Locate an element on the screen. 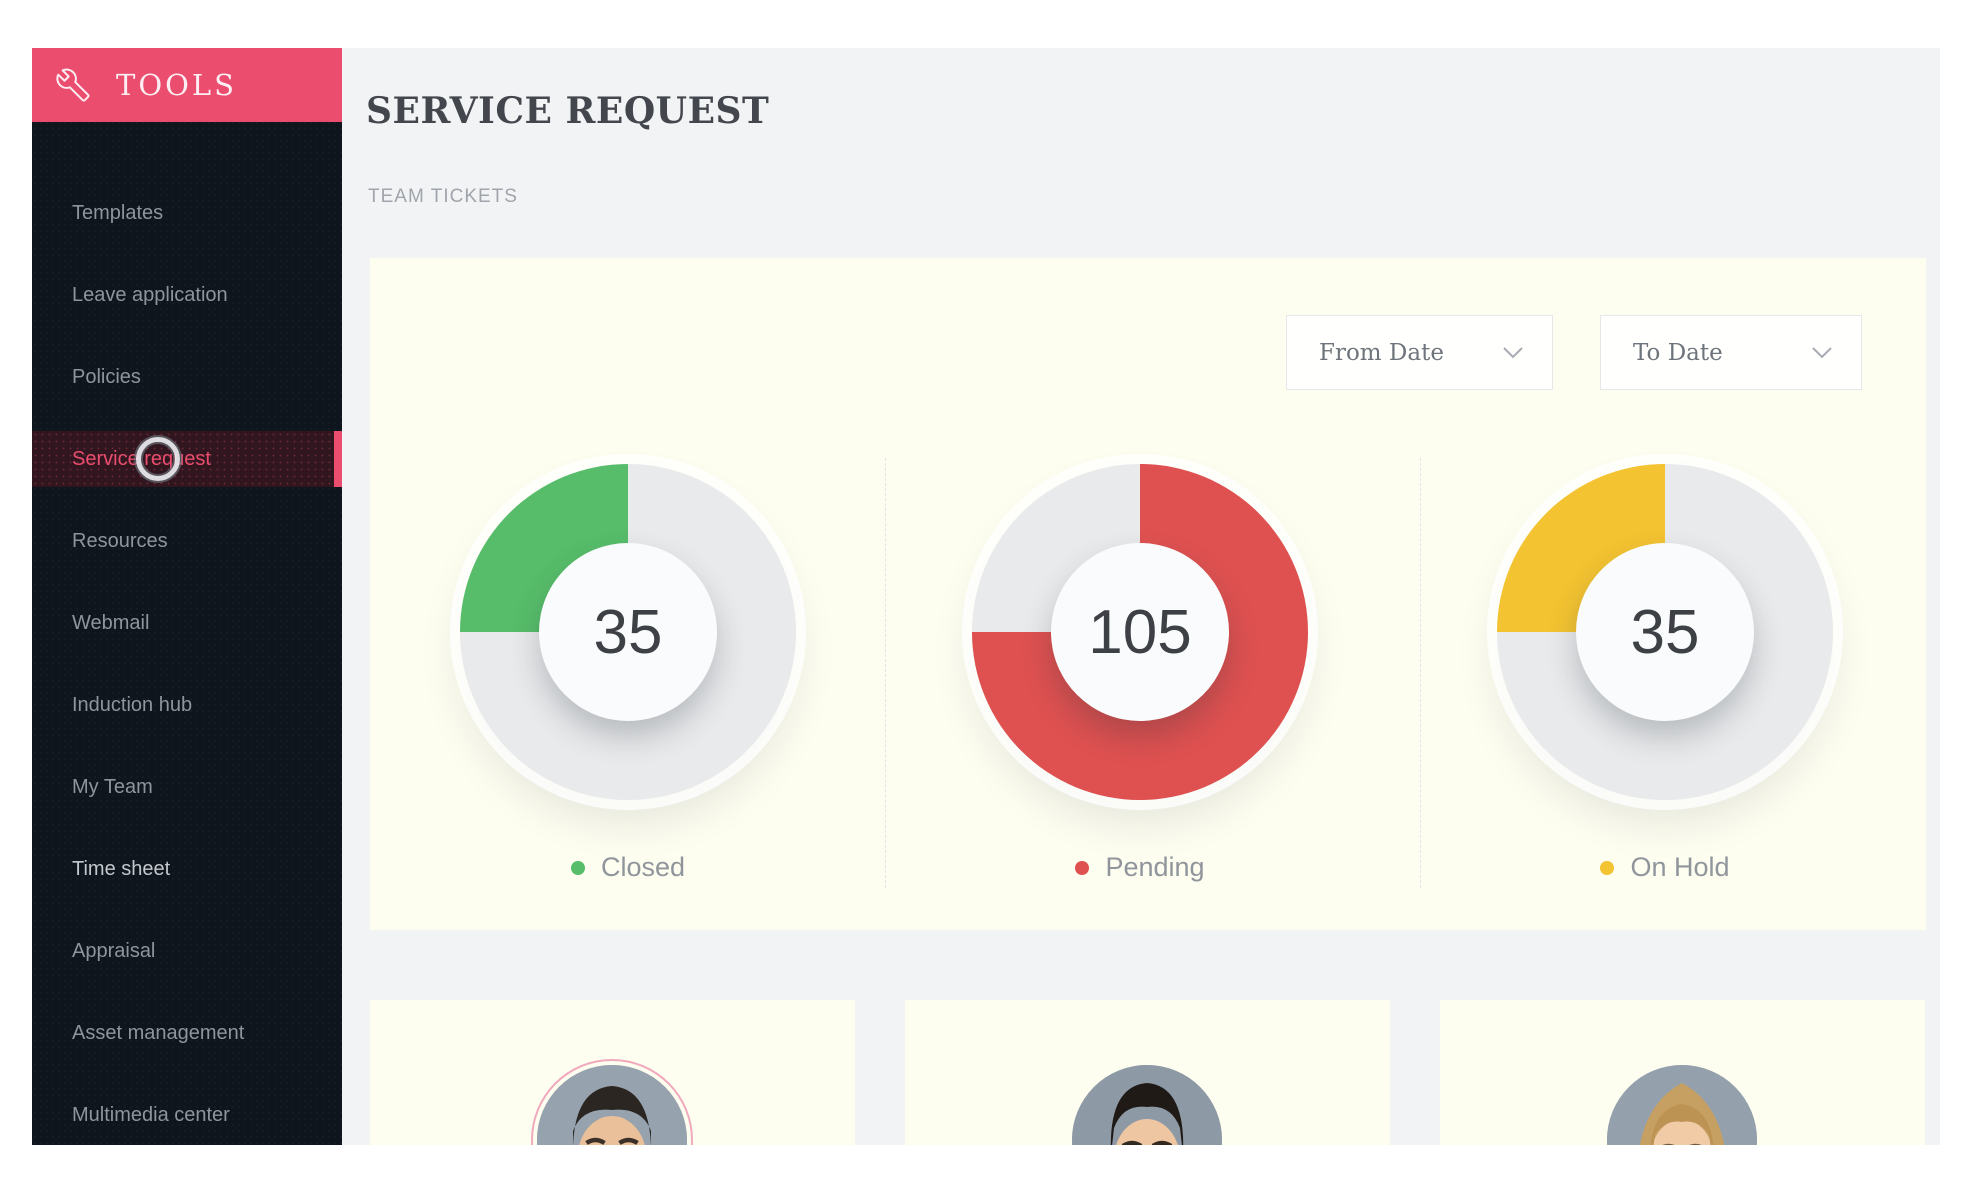  on-hold-legend-dot is located at coordinates (1607, 867).